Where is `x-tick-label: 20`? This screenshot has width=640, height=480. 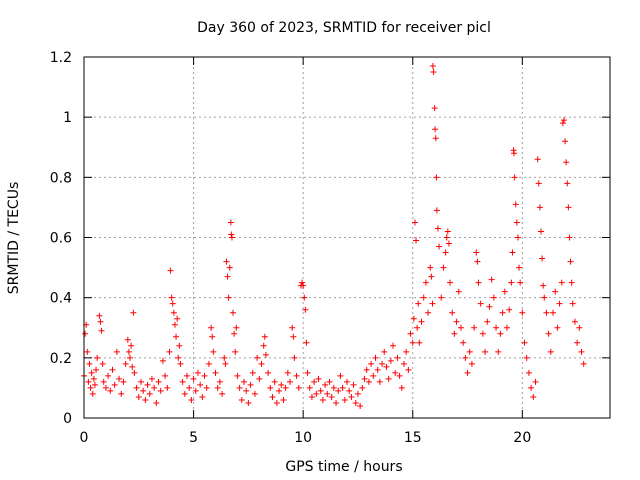 x-tick-label: 20 is located at coordinates (522, 438).